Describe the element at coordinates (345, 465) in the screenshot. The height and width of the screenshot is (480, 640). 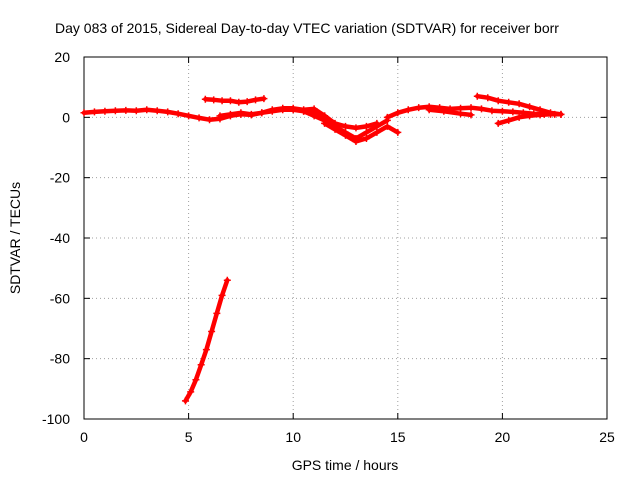
I see `x-axis-label: GPS time / hours` at that location.